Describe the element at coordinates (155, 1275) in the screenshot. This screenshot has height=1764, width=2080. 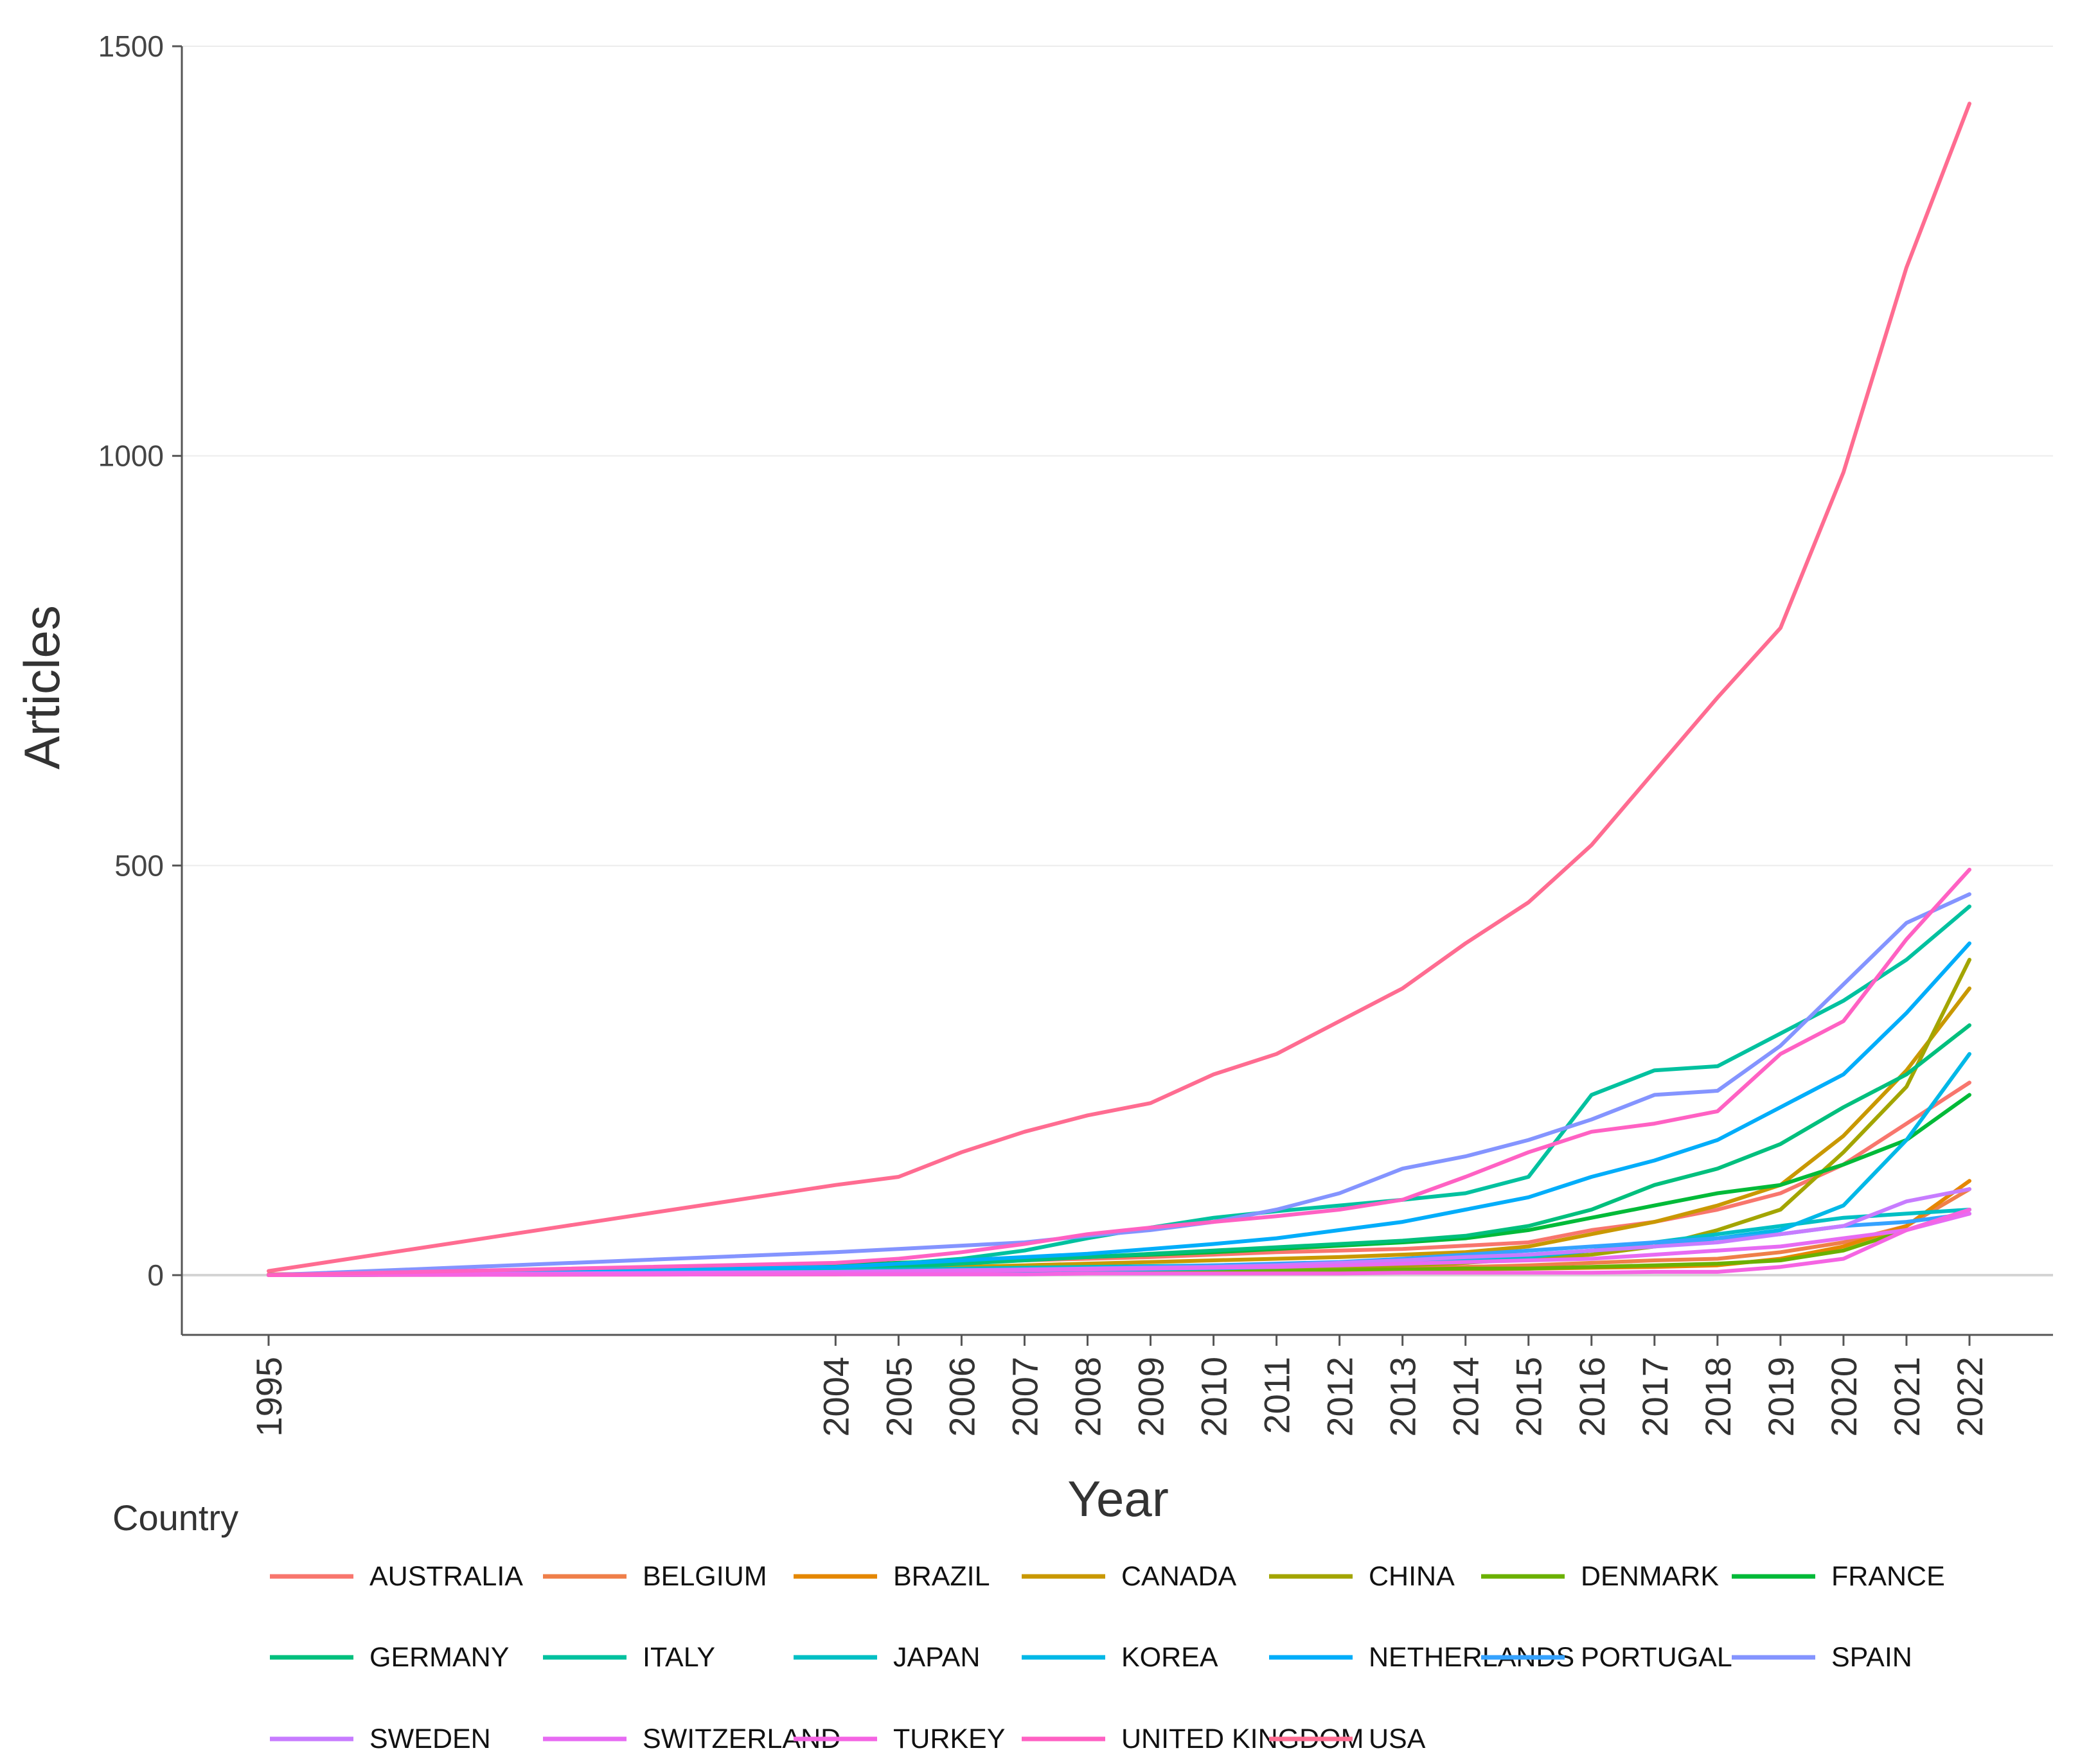
I see `y-tick-label-0: 0` at that location.